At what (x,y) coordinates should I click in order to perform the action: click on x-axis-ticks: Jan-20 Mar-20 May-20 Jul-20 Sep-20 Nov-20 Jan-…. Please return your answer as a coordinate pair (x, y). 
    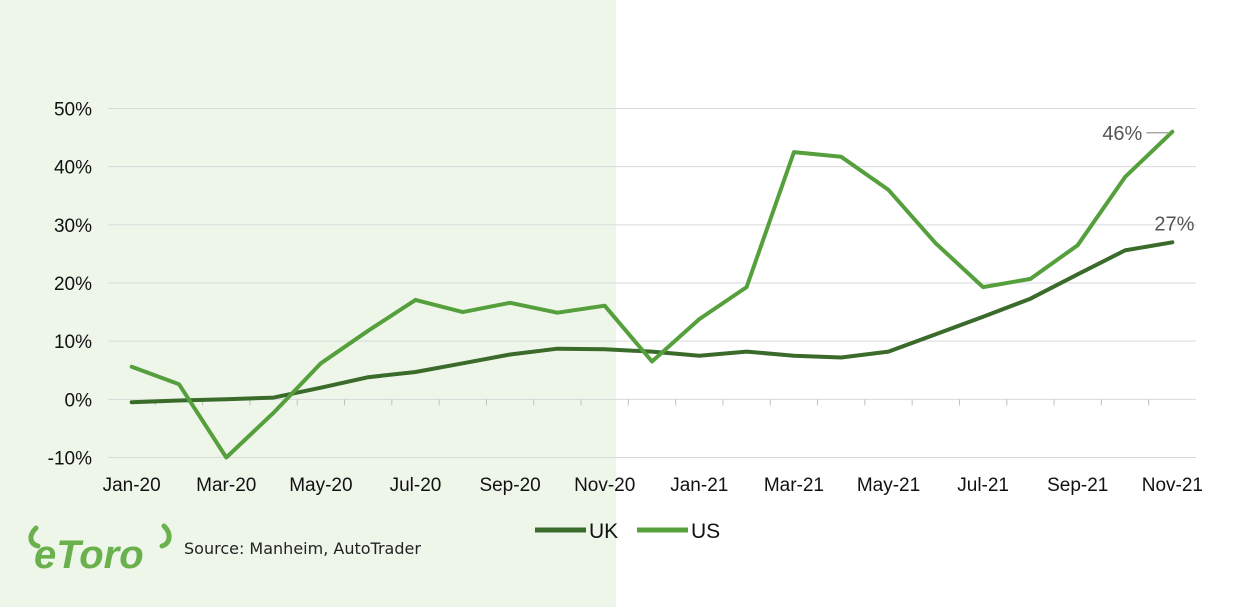
    Looking at the image, I should click on (653, 447).